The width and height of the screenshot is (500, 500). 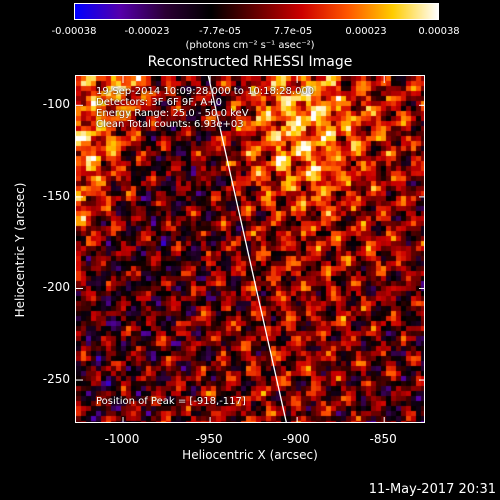 I want to click on detectors-text: Detectors: 3F 6F 9F, A+0, so click(x=159, y=102).